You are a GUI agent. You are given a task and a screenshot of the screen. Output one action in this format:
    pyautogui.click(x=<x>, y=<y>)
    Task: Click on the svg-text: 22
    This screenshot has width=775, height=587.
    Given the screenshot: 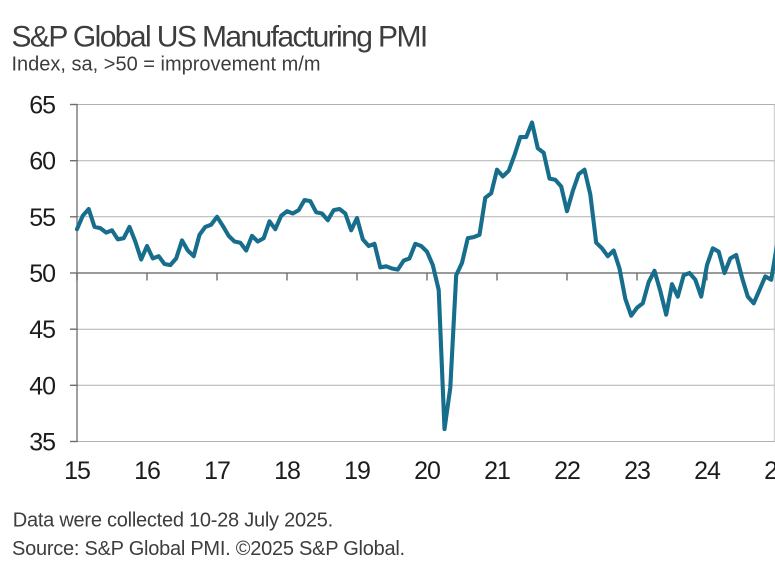 What is the action you would take?
    pyautogui.click(x=567, y=471)
    